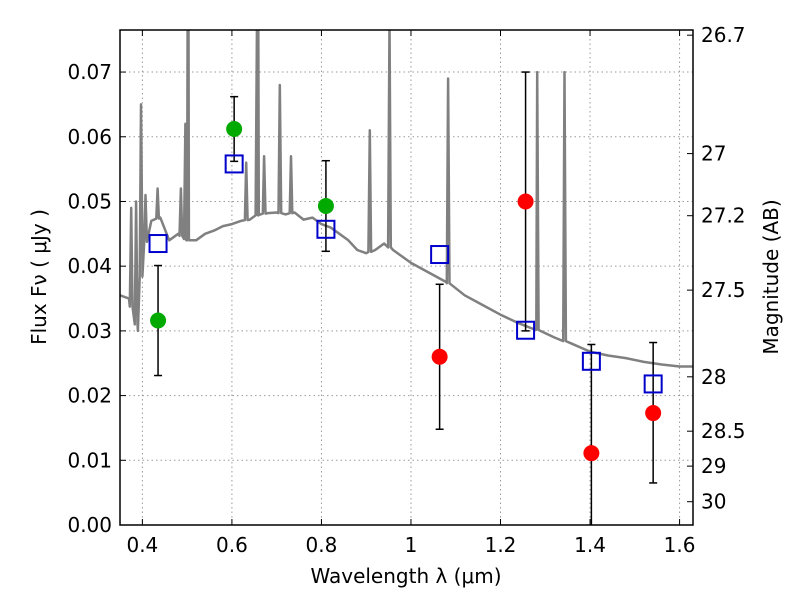  What do you see at coordinates (232, 545) in the screenshot?
I see `x-tick-label: 0.6` at bounding box center [232, 545].